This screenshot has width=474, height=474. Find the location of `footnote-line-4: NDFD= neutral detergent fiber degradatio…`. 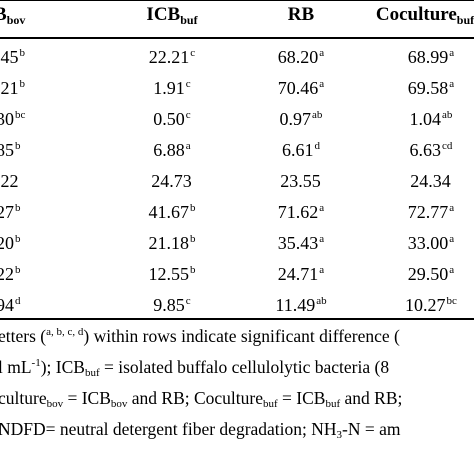

footnote-line-4: NDFD= neutral detergent fiber degradatio… is located at coordinates (200, 430).